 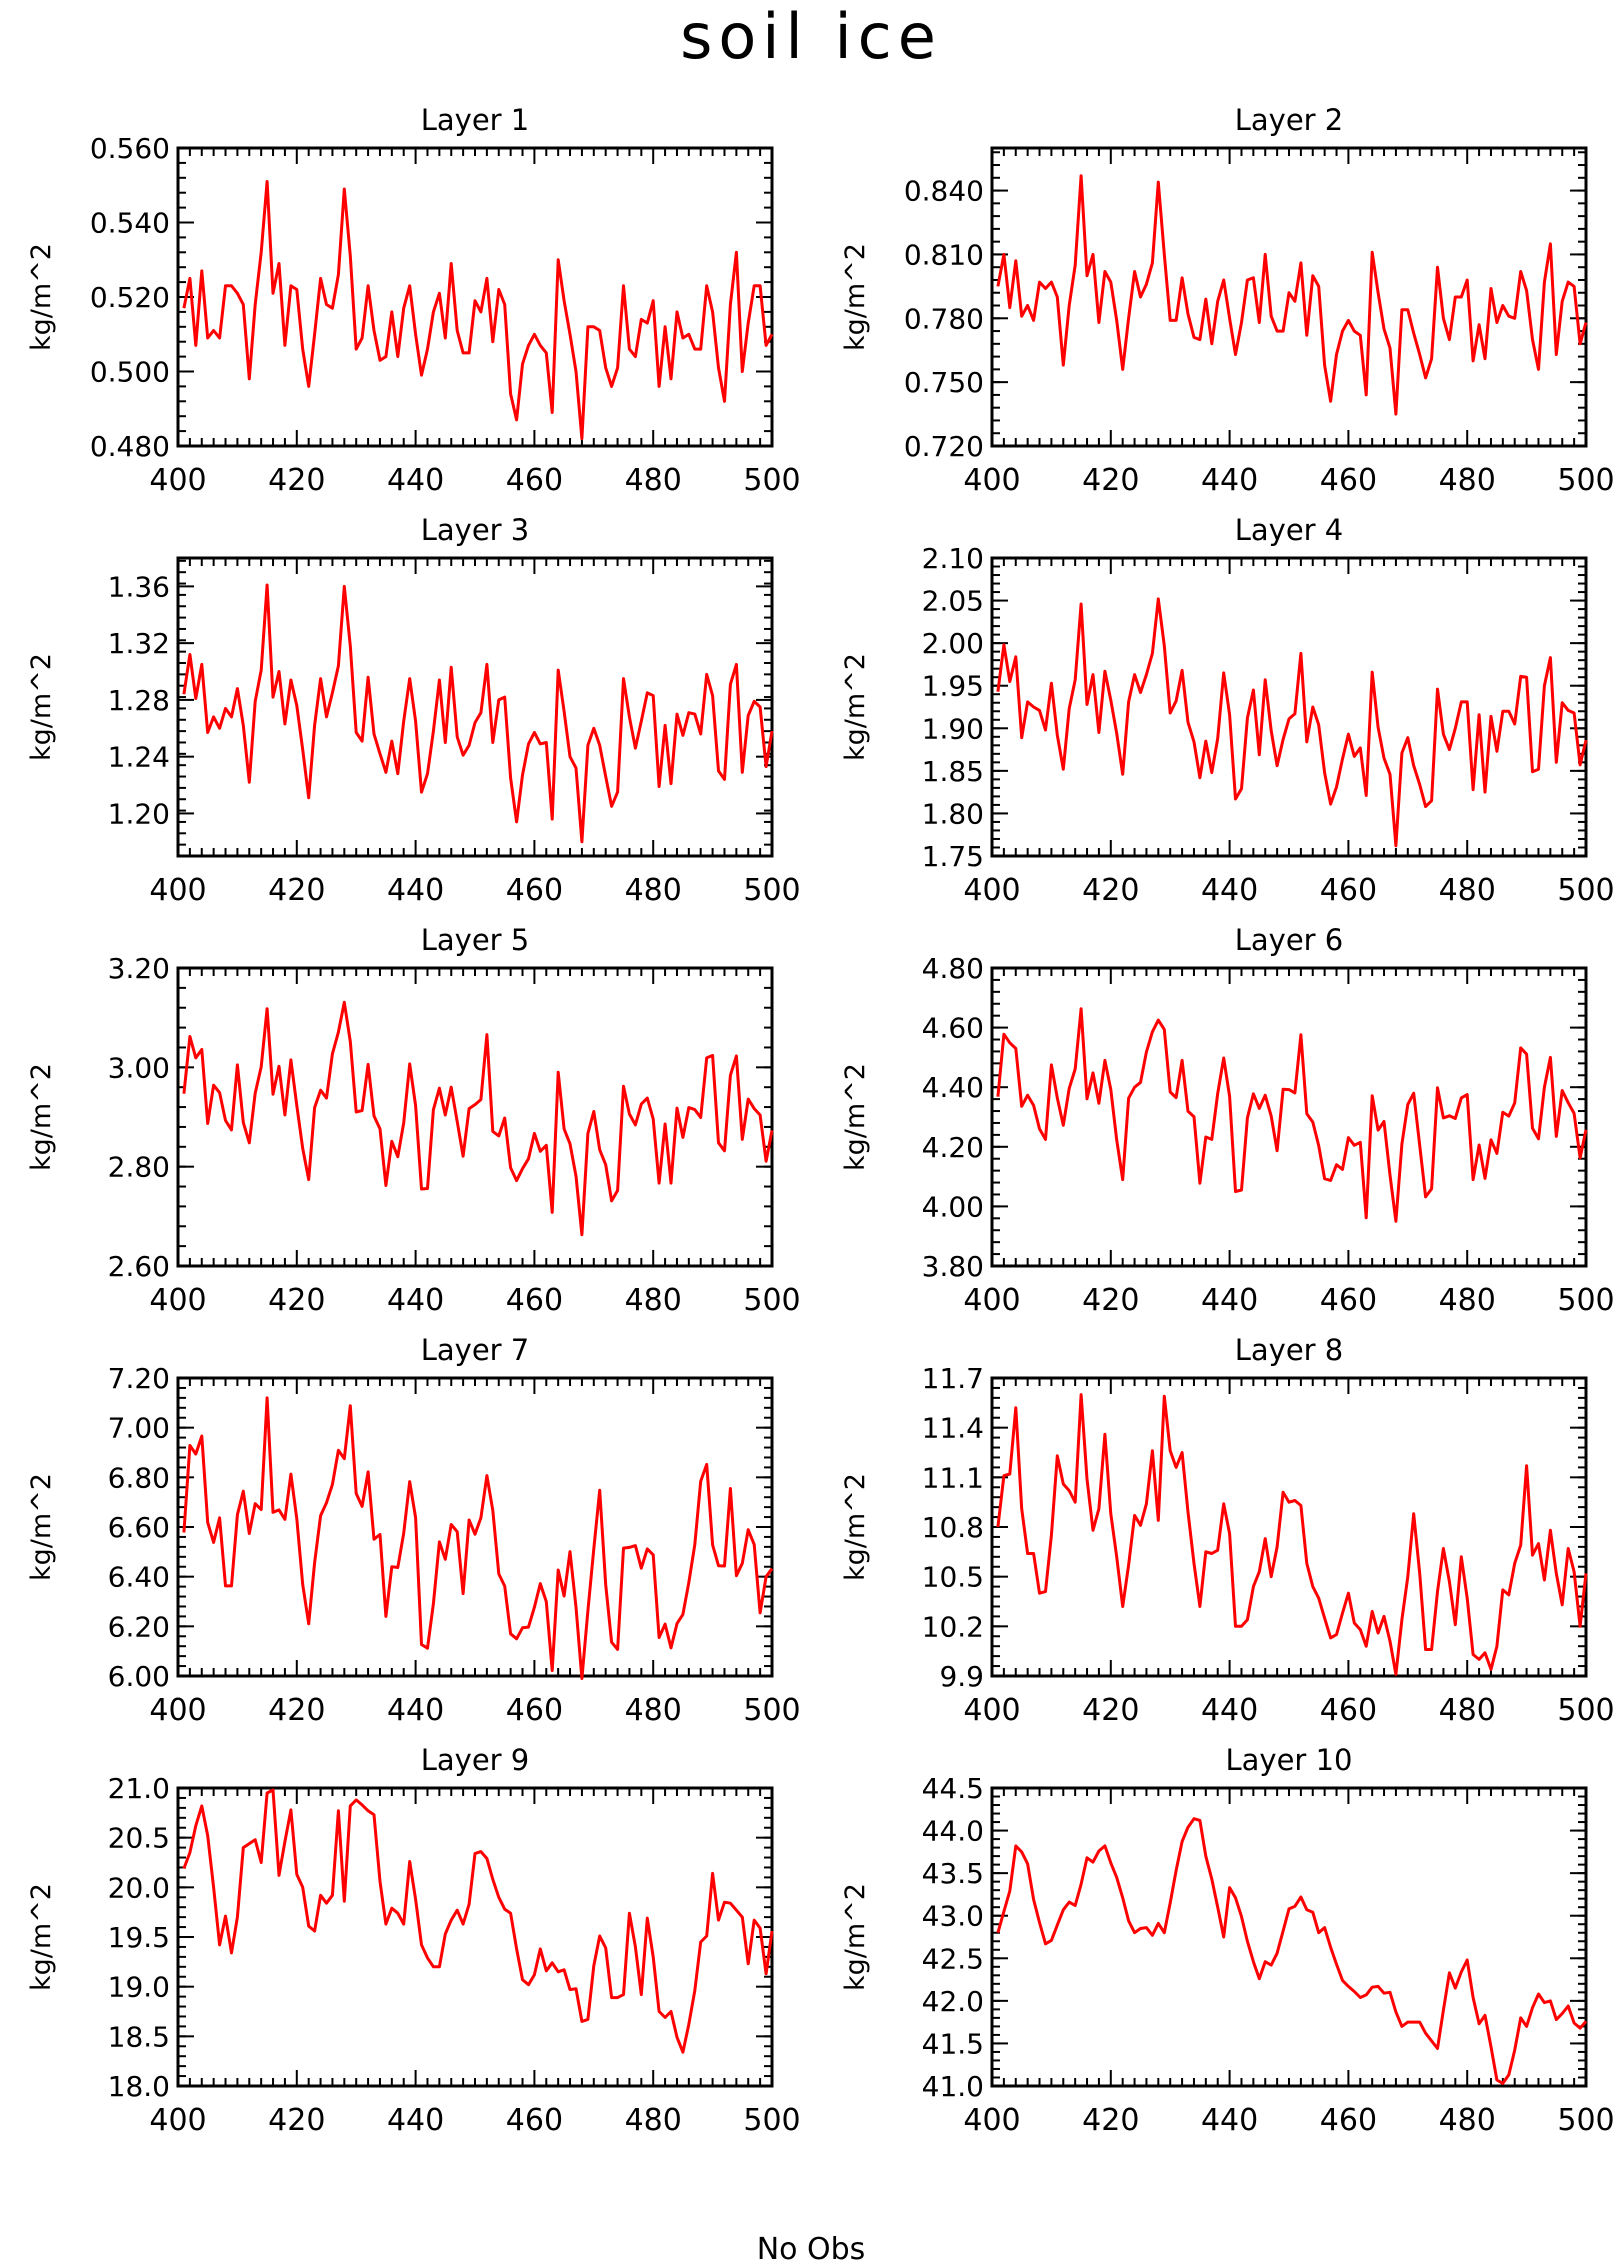 I want to click on y-tick-label: 6.60, so click(x=139, y=1527).